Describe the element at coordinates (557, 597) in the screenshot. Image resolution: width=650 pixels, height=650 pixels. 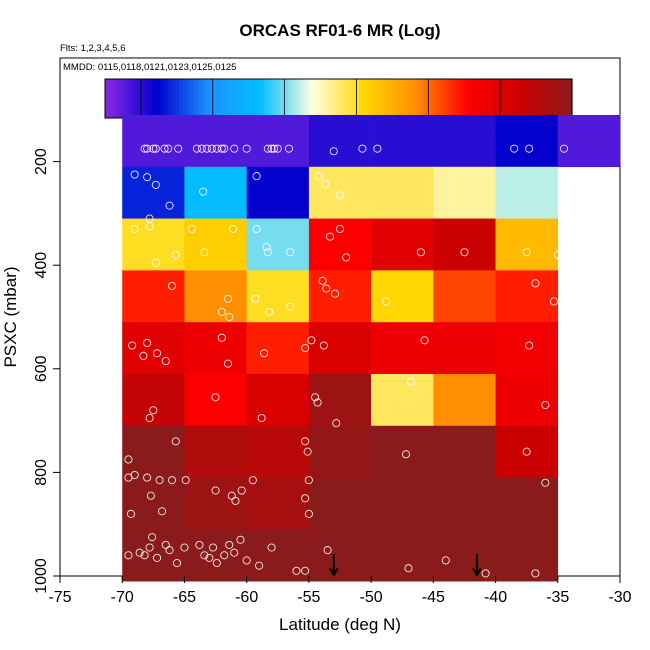
I see `x-tick-label: -35` at that location.